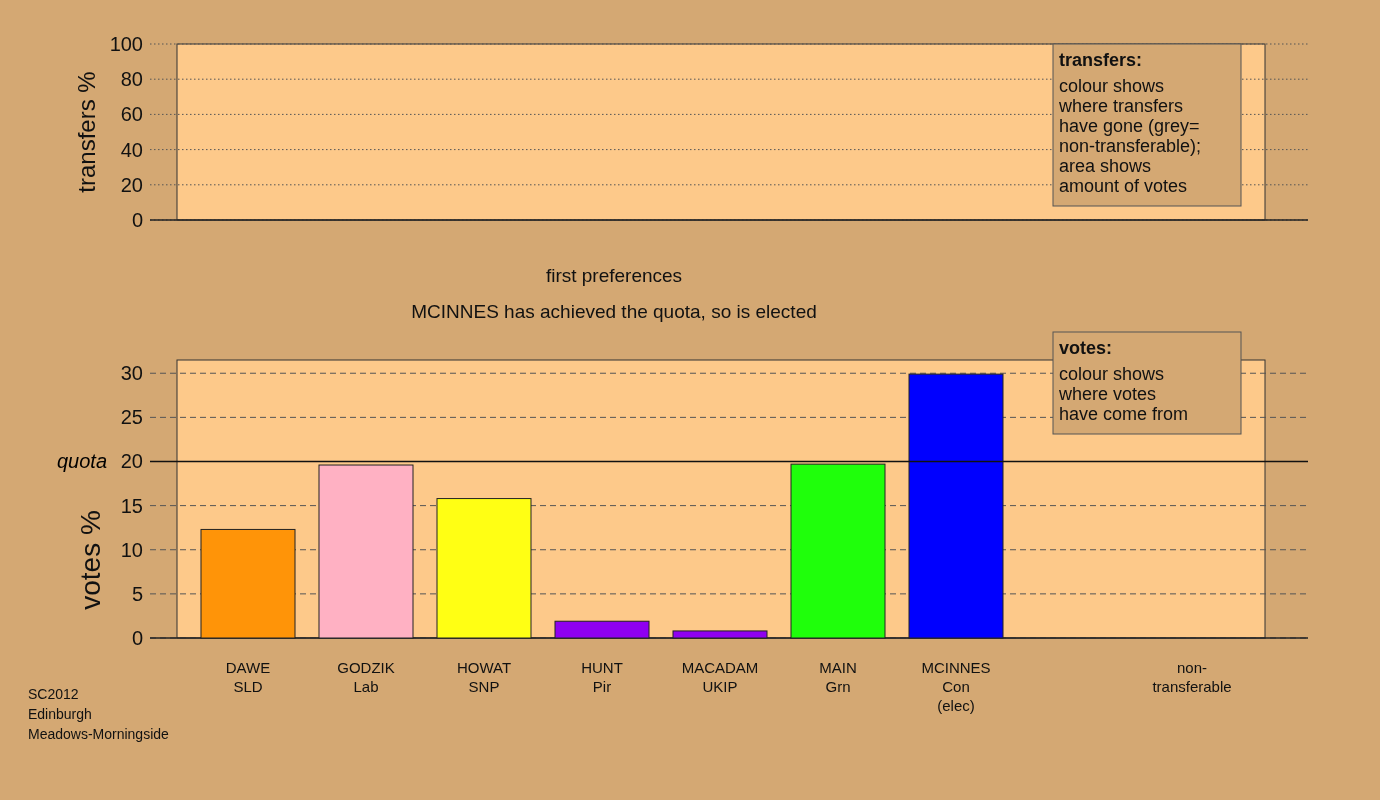 The height and width of the screenshot is (800, 1380). What do you see at coordinates (602, 677) in the screenshot?
I see `x-tick-label: HUNT Pir` at bounding box center [602, 677].